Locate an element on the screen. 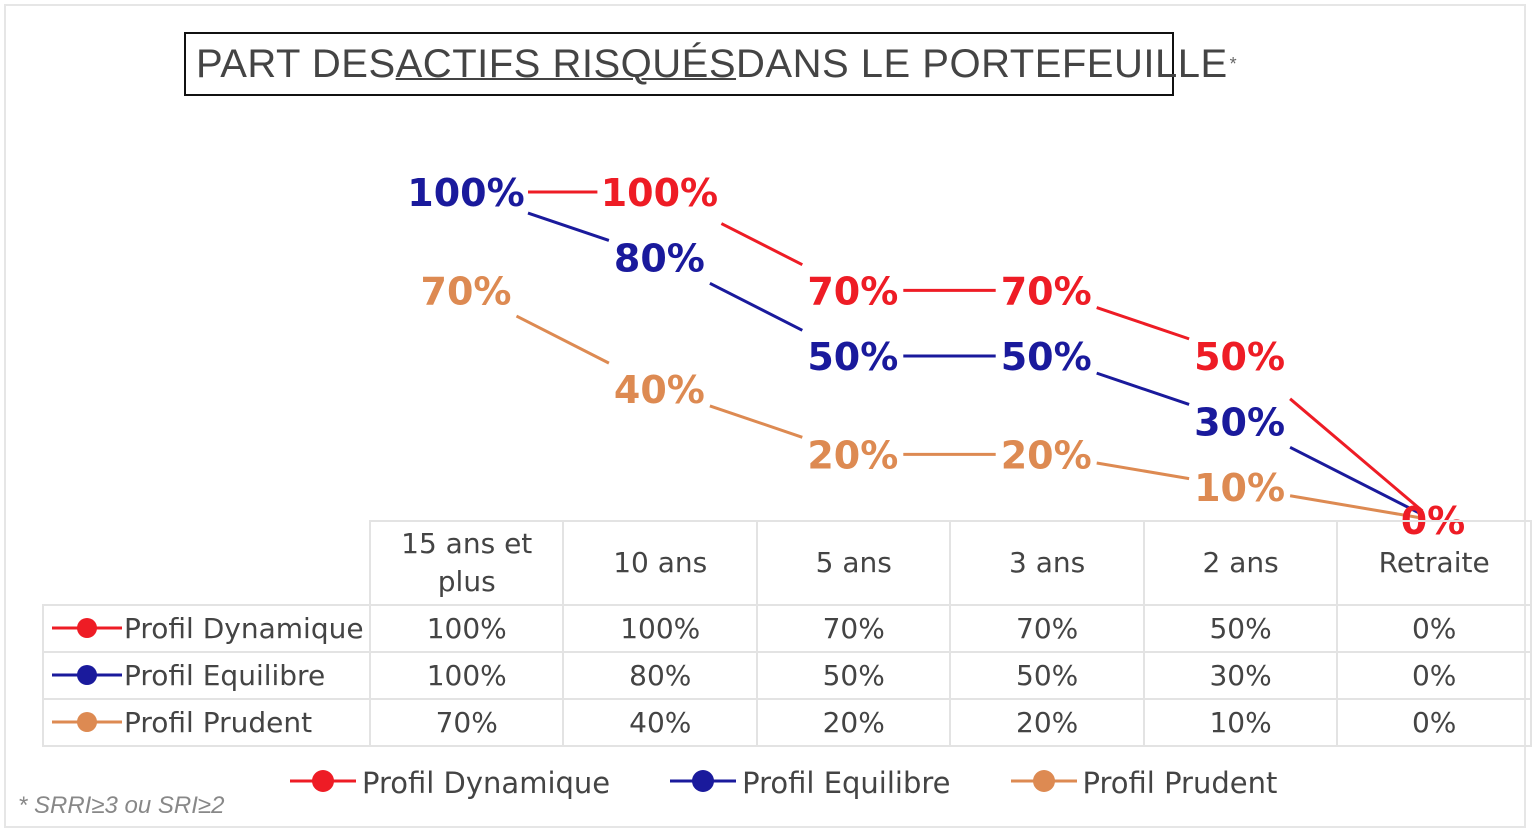 This screenshot has width=1532, height=832. legend-entry-profil-dynamique: Profil Dynamique is located at coordinates (446, 783).